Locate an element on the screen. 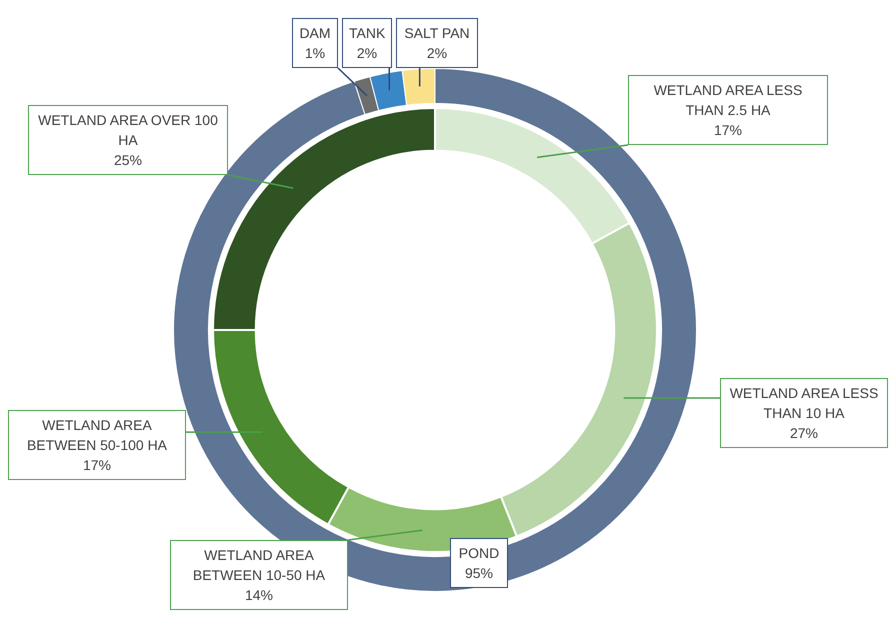  data-label: 25% is located at coordinates (128, 160).